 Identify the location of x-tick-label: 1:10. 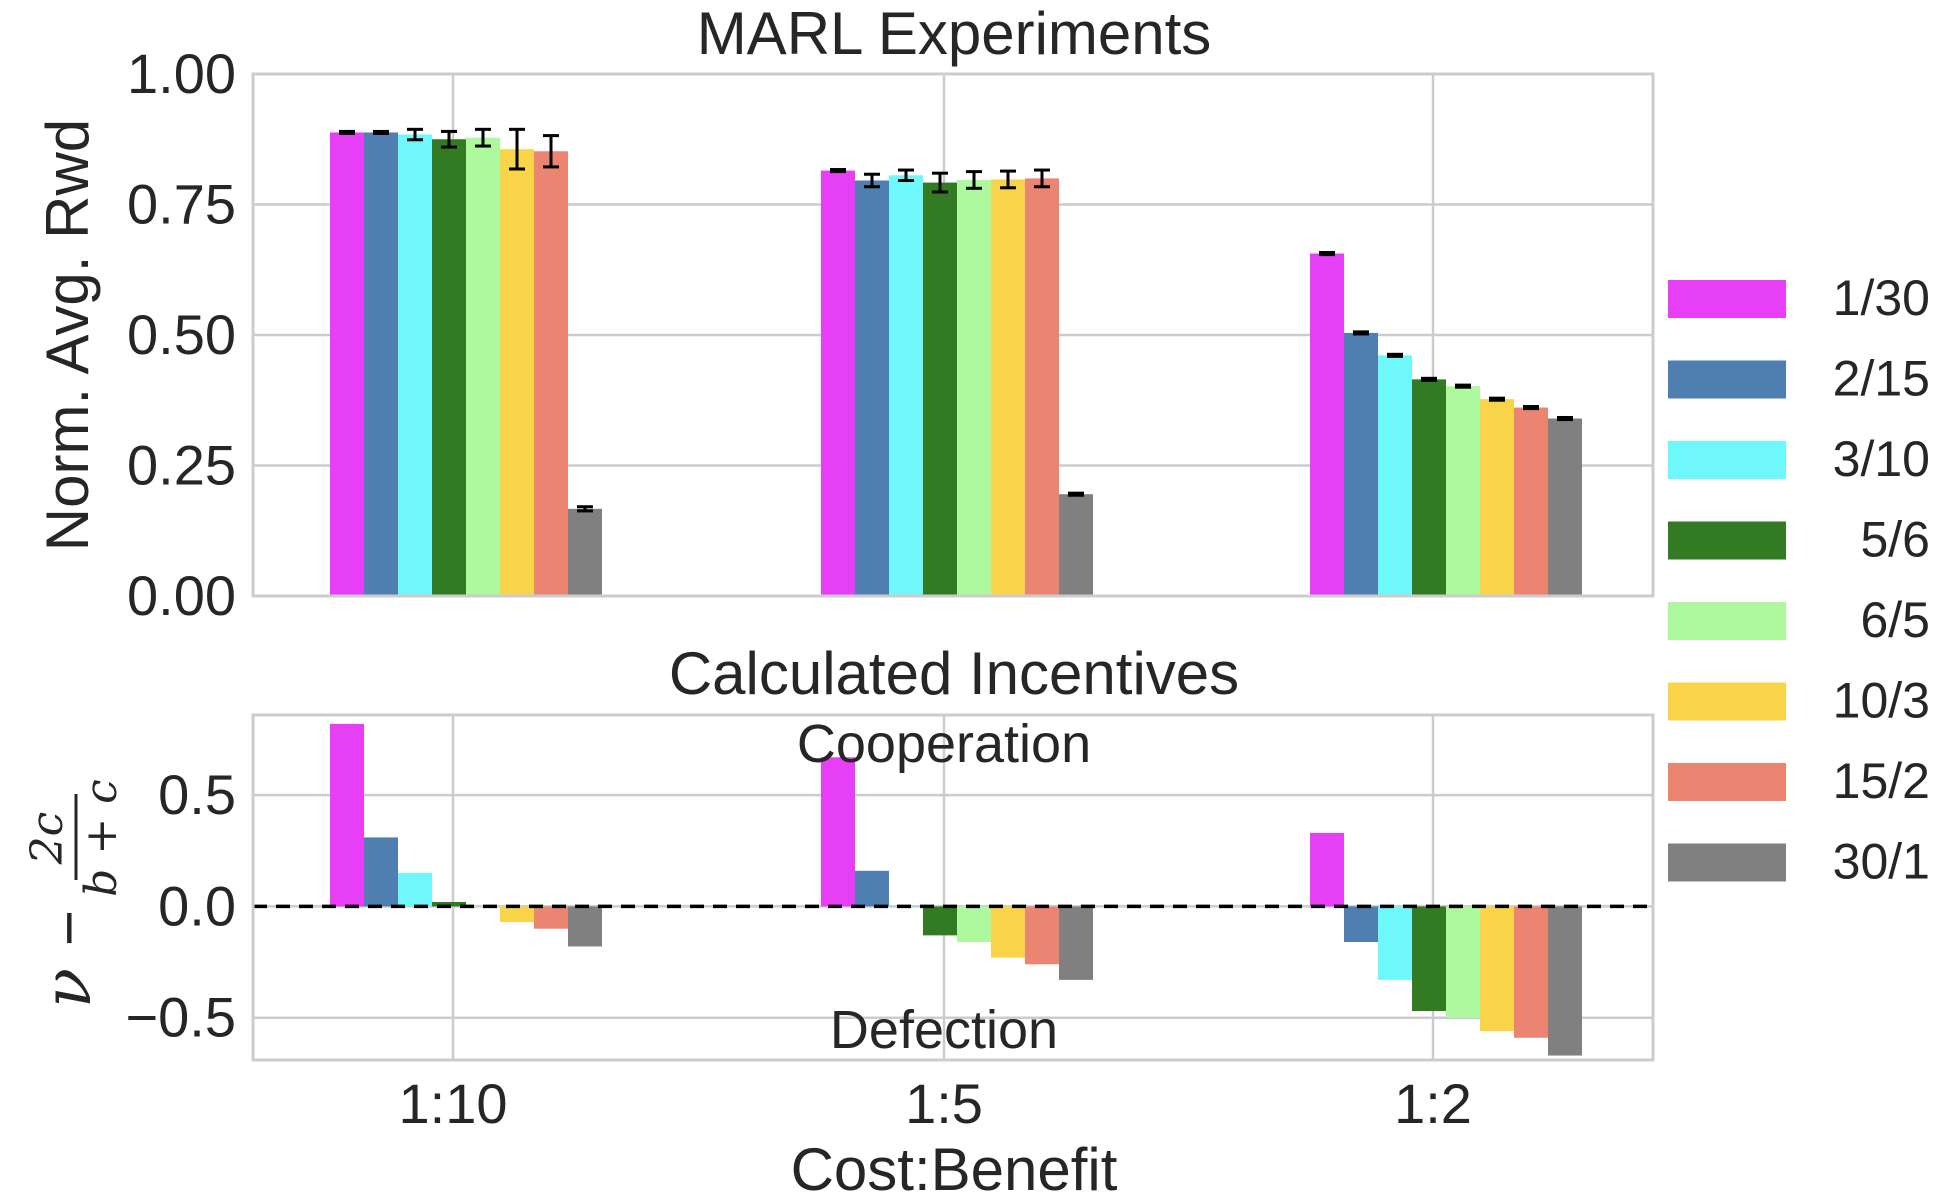
(453, 1103).